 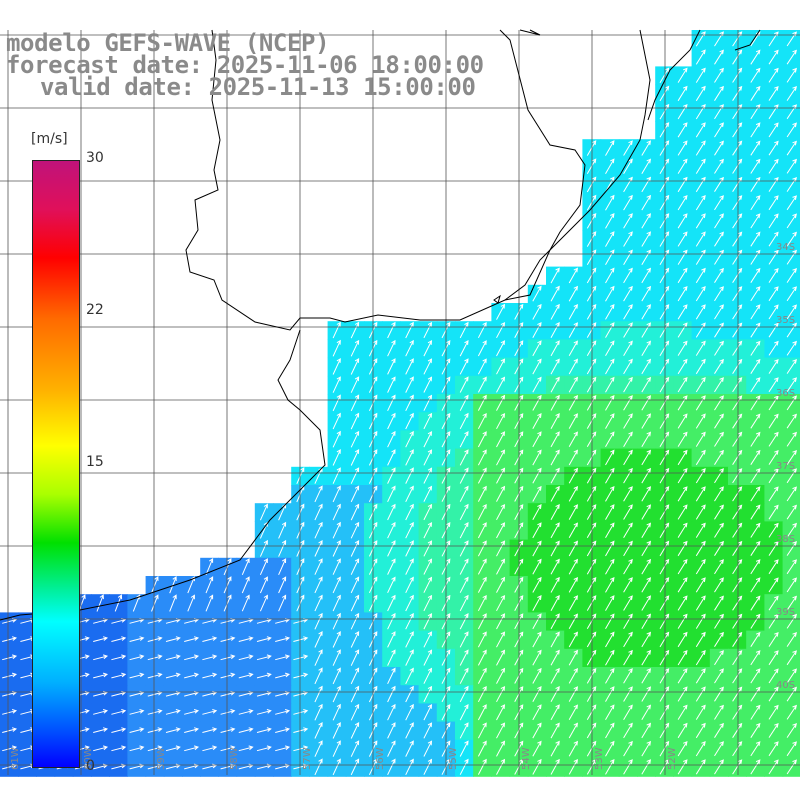 What do you see at coordinates (88, 758) in the screenshot?
I see `longitude-label: 60W` at bounding box center [88, 758].